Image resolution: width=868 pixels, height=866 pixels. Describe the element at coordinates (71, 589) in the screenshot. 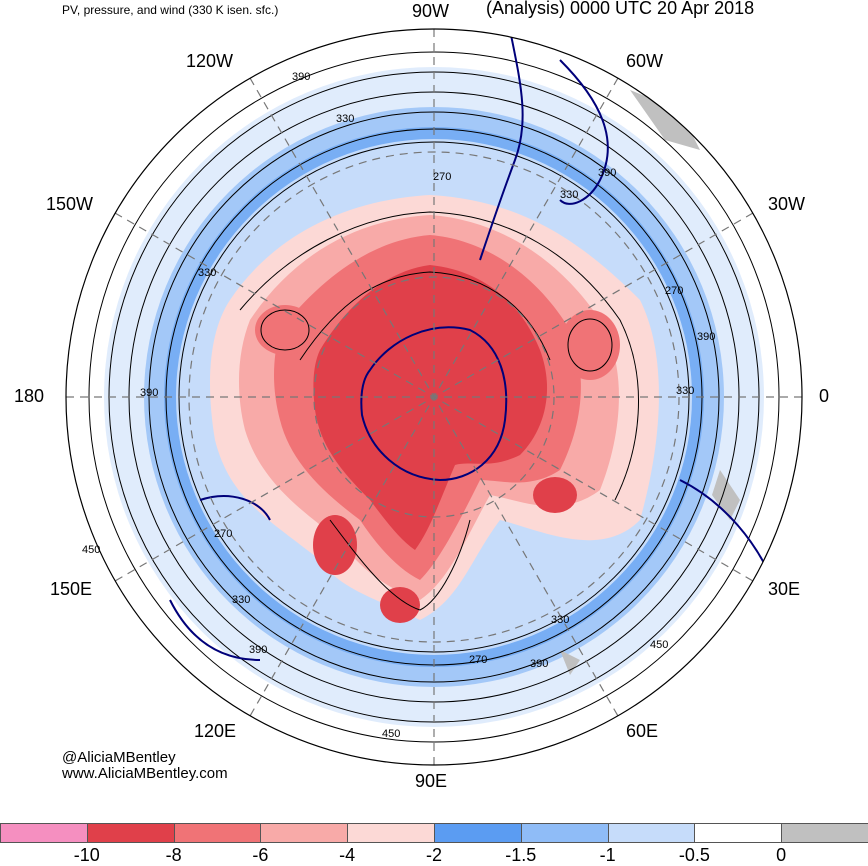

I see `lon-label-150e: 150E` at that location.